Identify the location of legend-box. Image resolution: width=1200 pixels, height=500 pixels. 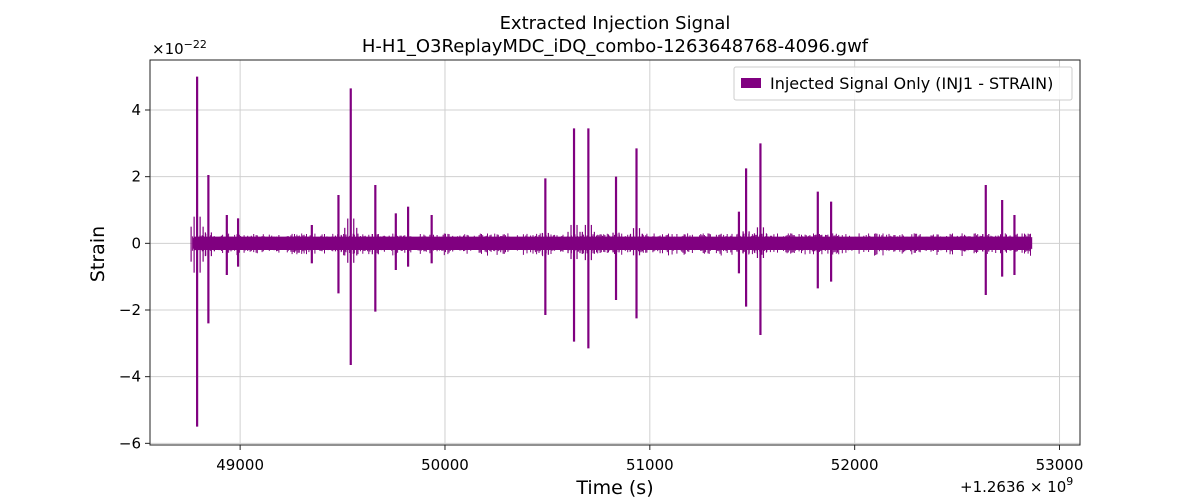
(903, 83).